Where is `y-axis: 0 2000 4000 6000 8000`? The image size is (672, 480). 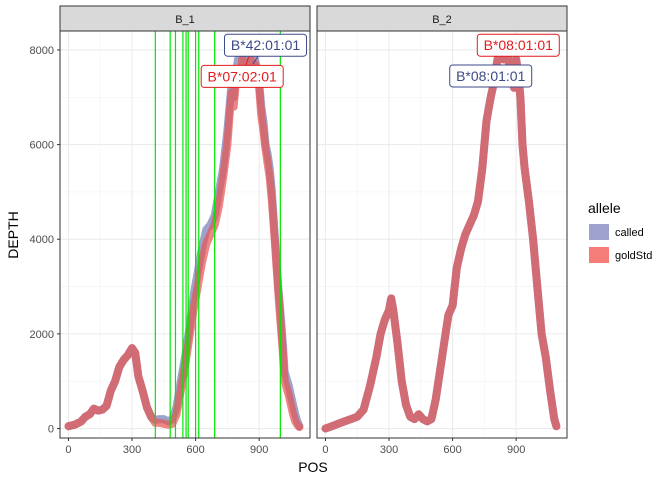
y-axis: 0 2000 4000 6000 8000 is located at coordinates (45, 240).